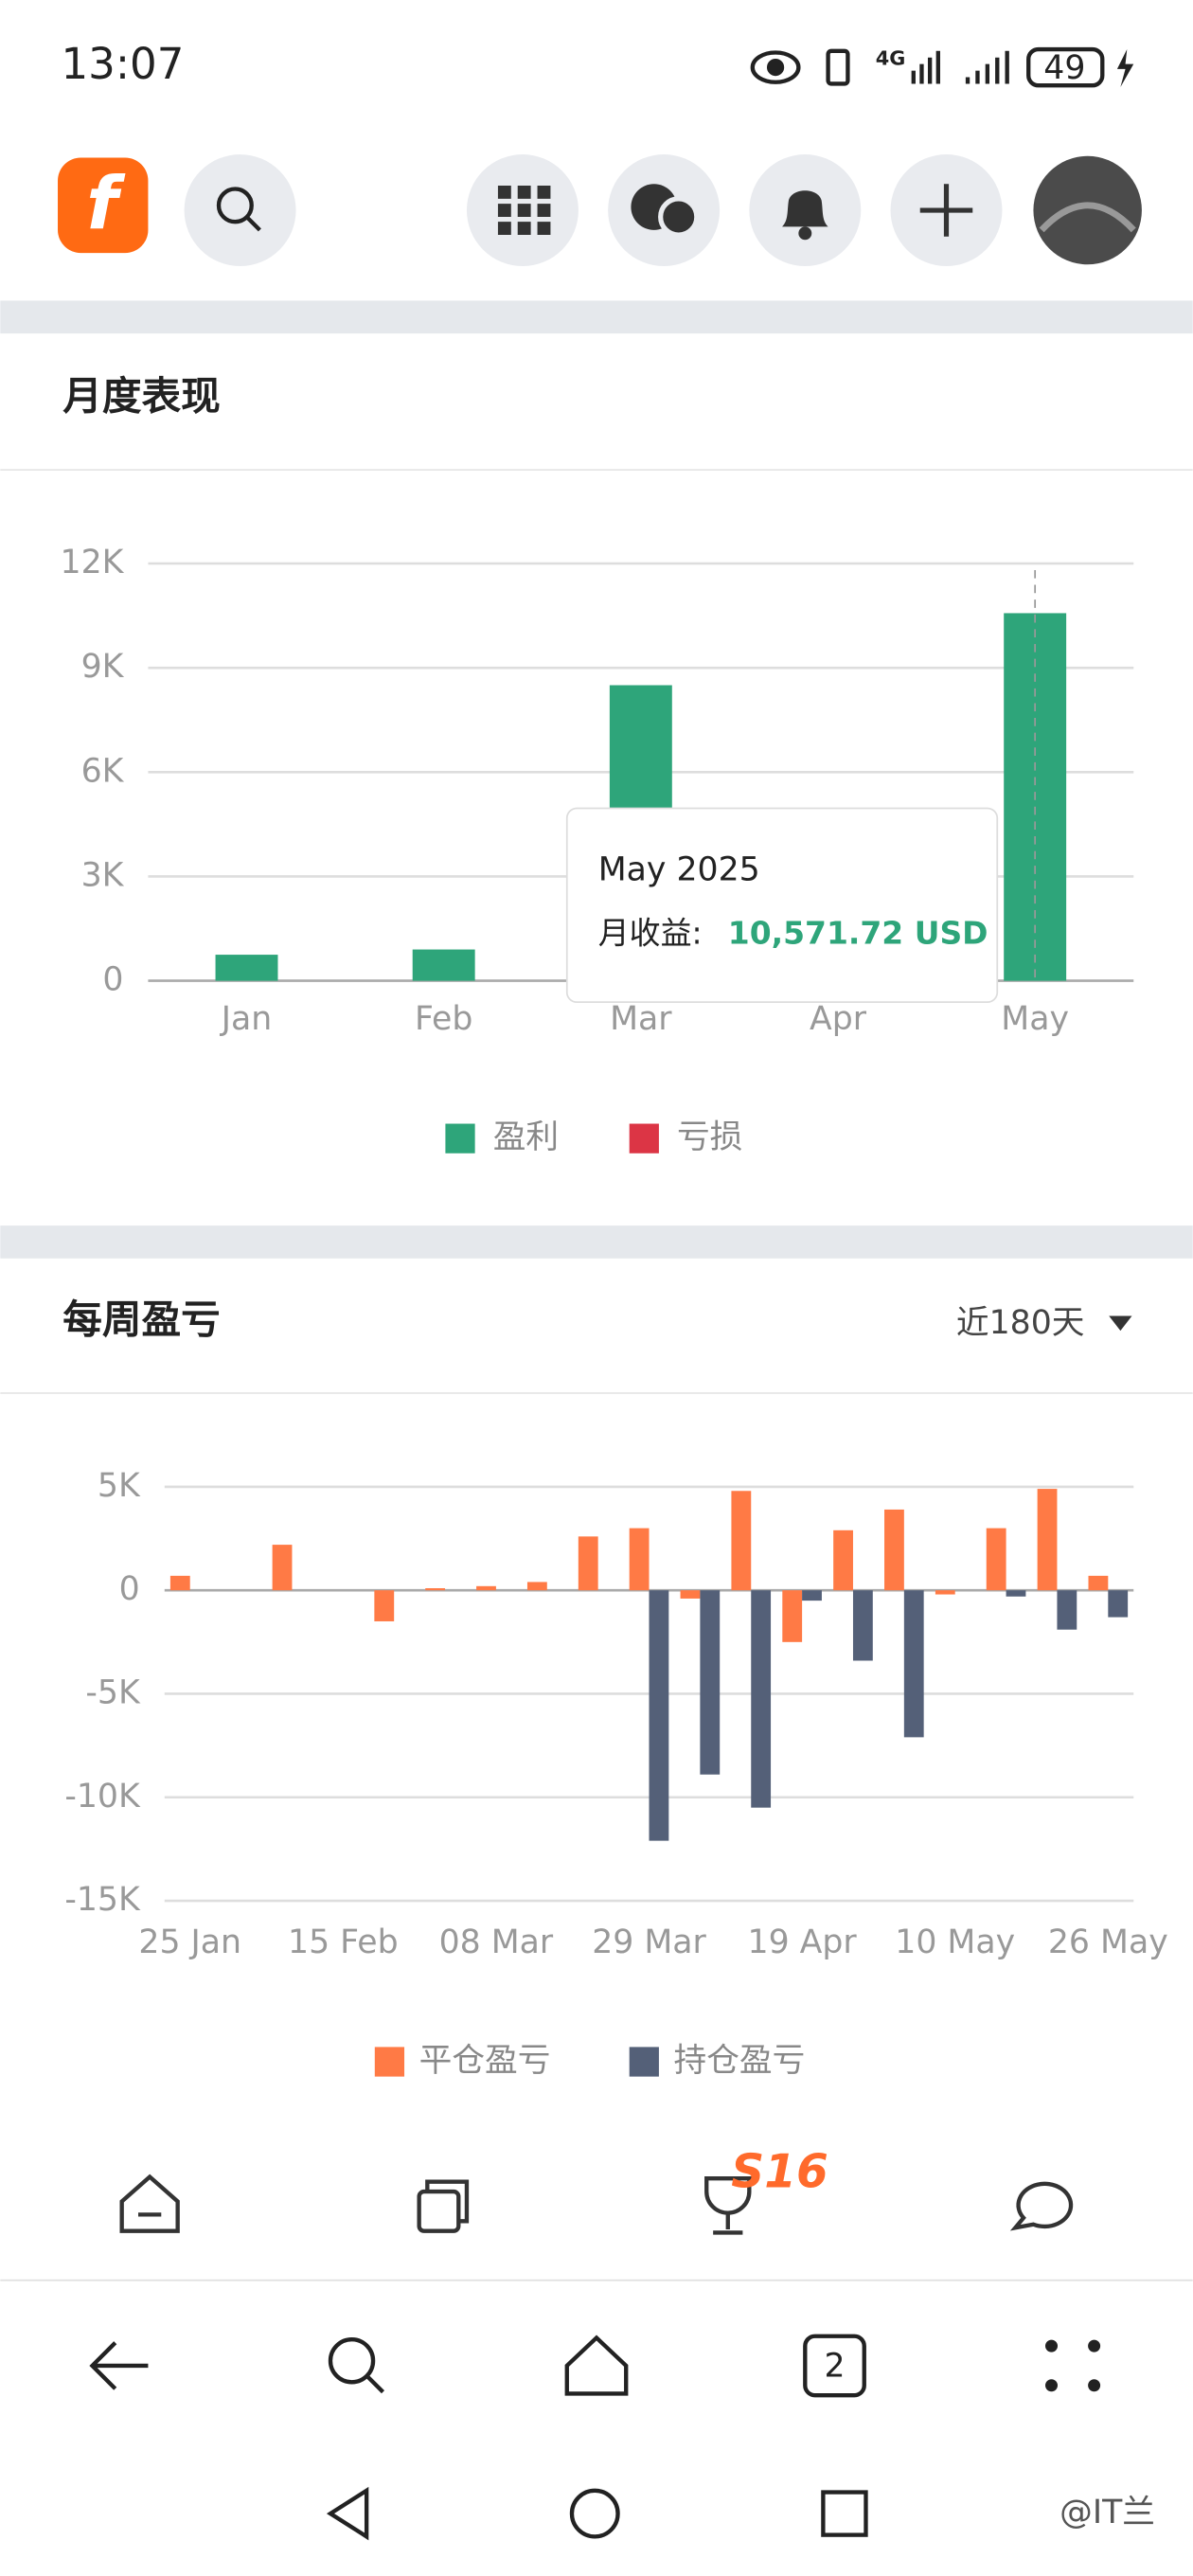  What do you see at coordinates (650, 933) in the screenshot?
I see `tooltip-label: 月收益:` at bounding box center [650, 933].